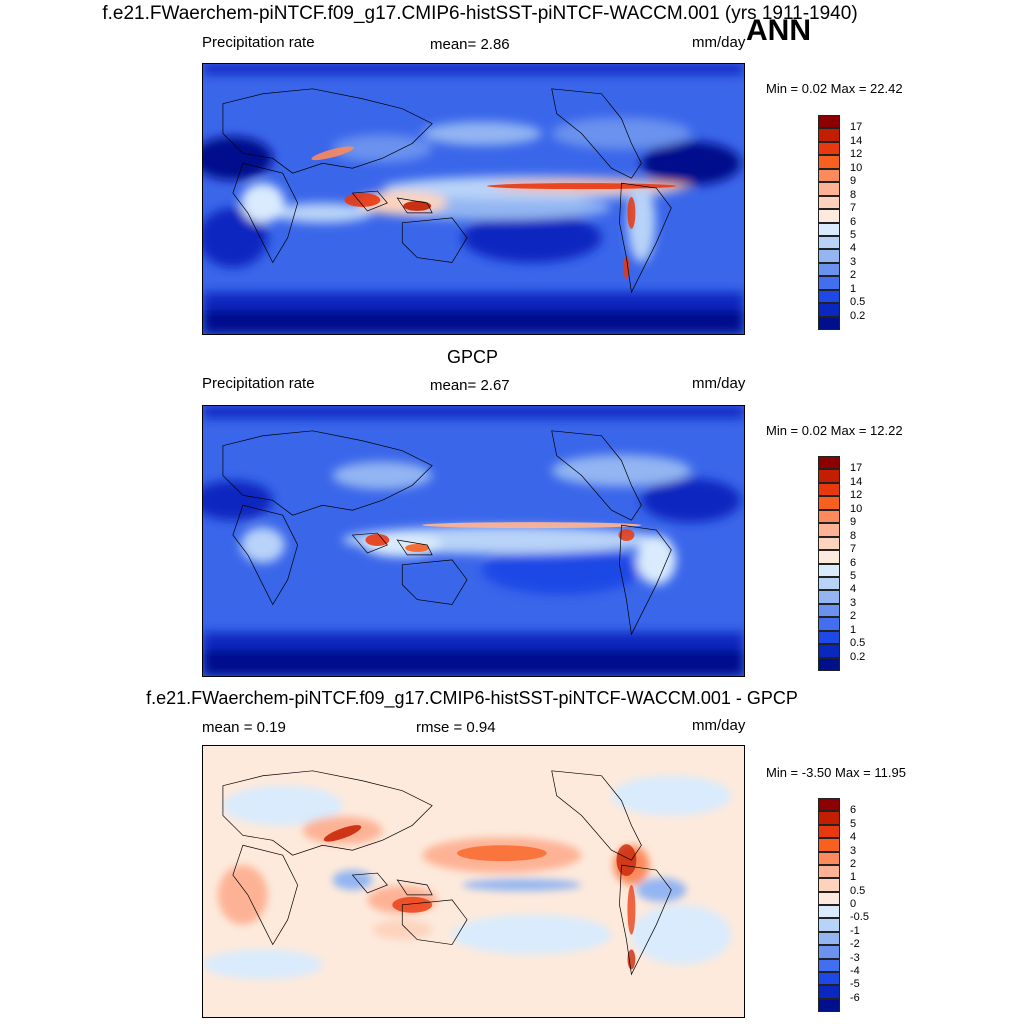 Image resolution: width=1024 pixels, height=1024 pixels. I want to click on panel3-rmse-label: rmse = 0.94, so click(456, 727).